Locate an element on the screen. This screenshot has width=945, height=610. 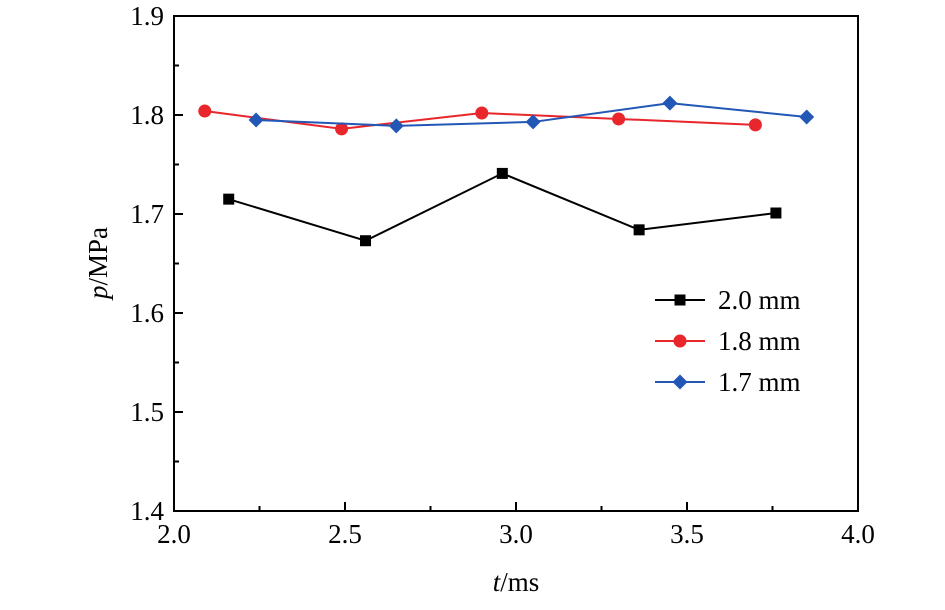
y-tick-label: 1.6 is located at coordinates (147, 313).